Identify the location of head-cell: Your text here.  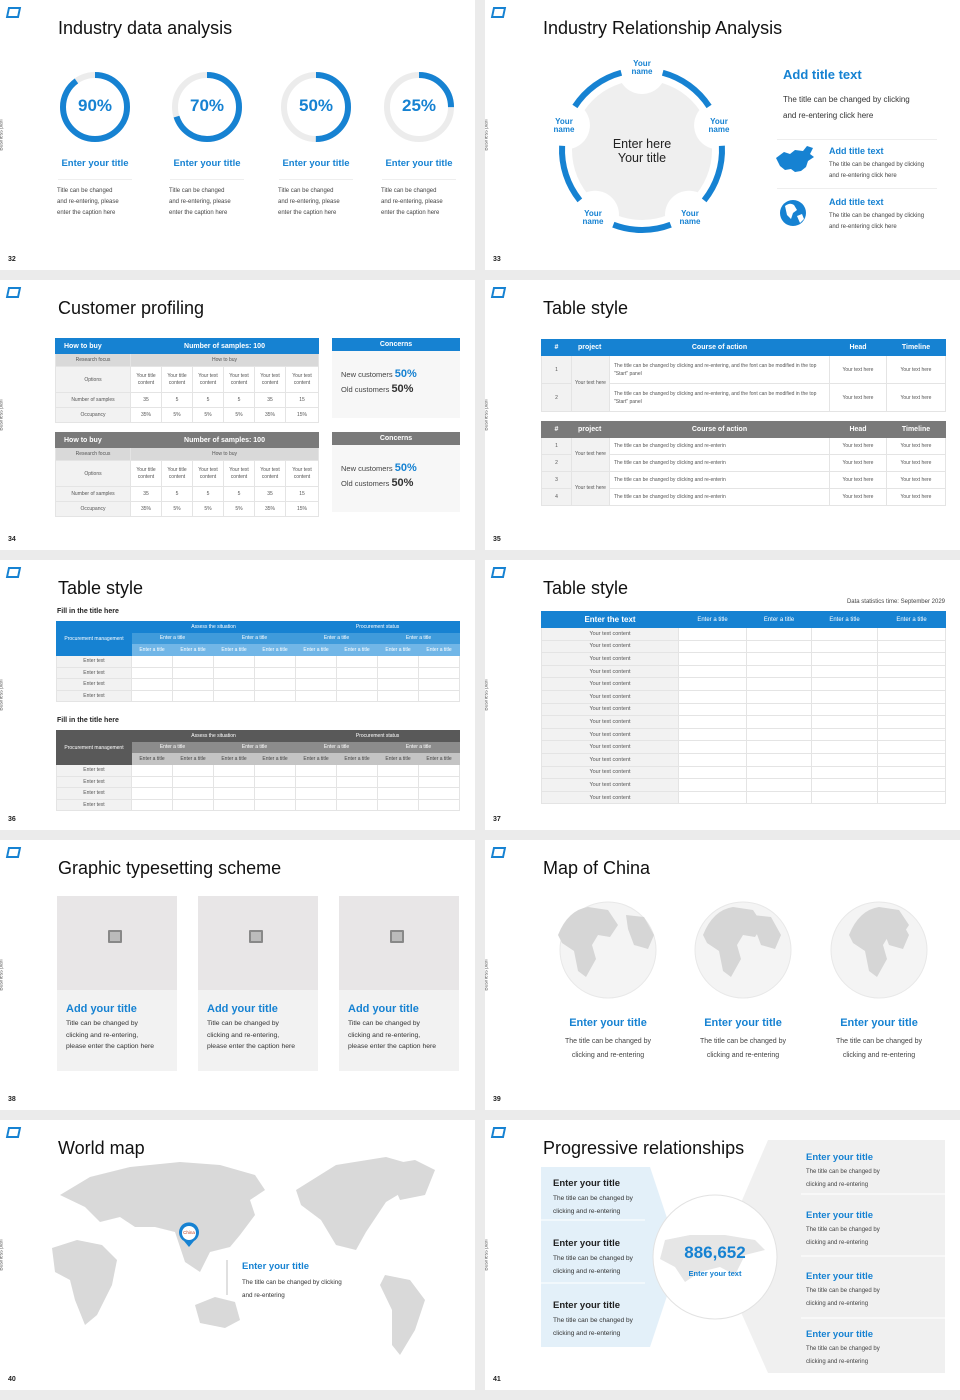
(858, 446).